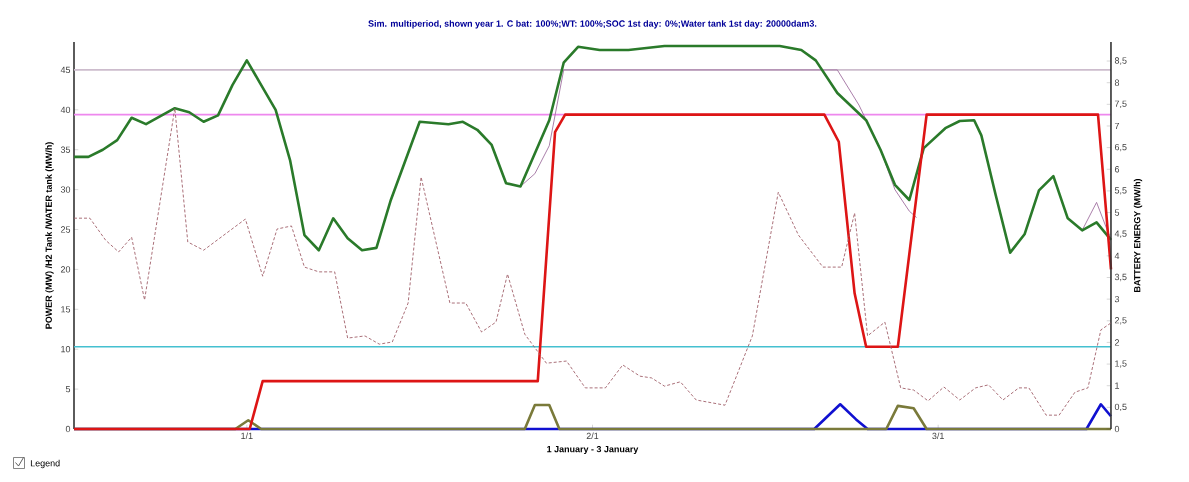 This screenshot has height=482, width=1189. I want to click on y-tick-label: 0, so click(68, 429).